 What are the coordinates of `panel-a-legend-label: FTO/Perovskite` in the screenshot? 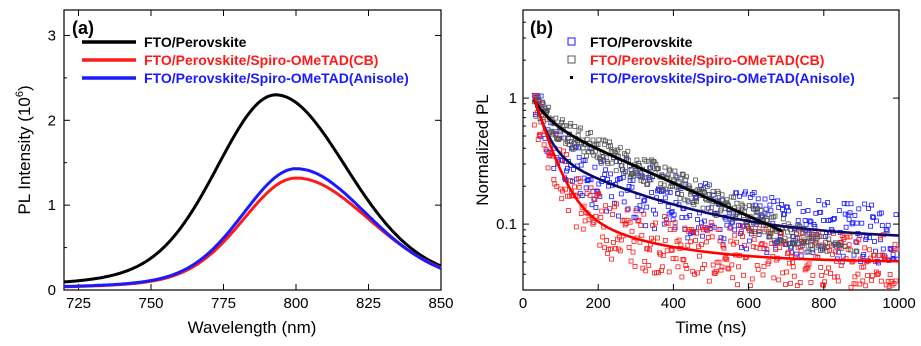 It's located at (195, 42).